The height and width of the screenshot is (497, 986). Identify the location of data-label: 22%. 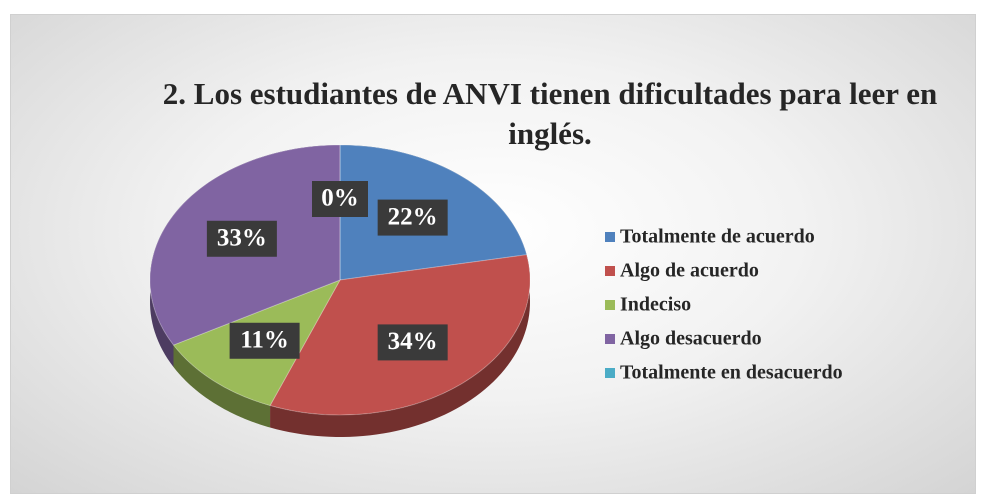
(413, 216).